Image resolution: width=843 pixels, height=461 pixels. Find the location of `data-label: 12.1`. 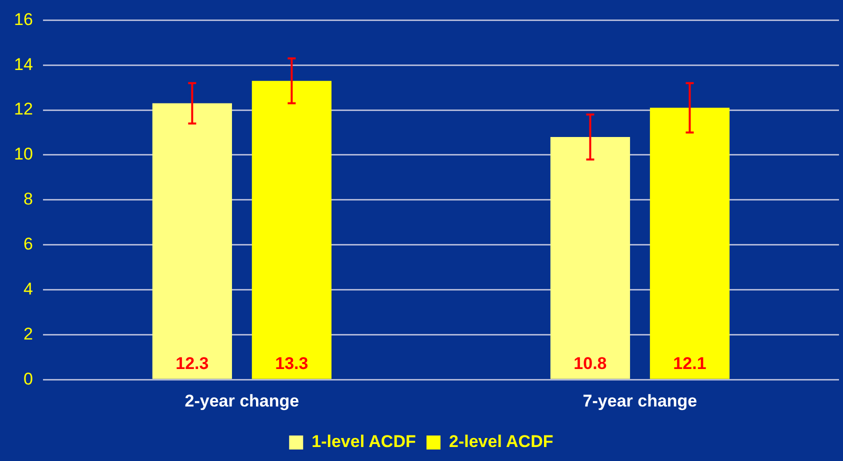

data-label: 12.1 is located at coordinates (689, 364).